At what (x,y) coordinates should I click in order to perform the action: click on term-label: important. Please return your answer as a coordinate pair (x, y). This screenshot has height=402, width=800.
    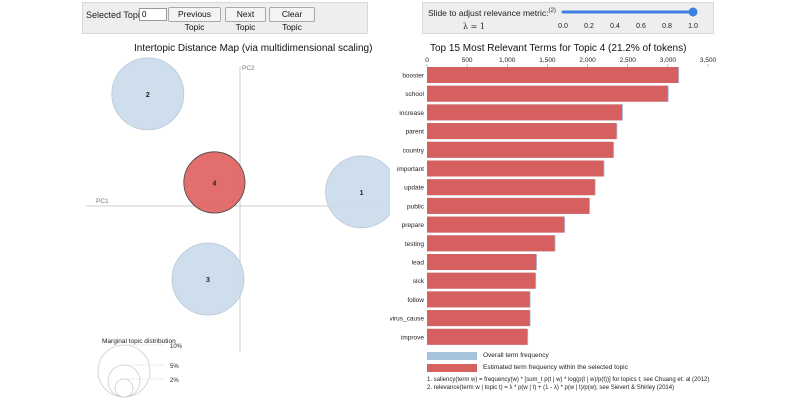
    Looking at the image, I should click on (410, 169).